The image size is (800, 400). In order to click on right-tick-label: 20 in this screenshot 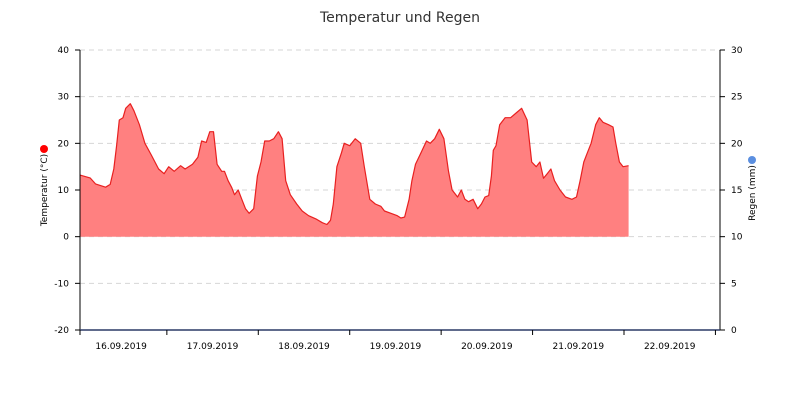, I will do `click(737, 144)`.